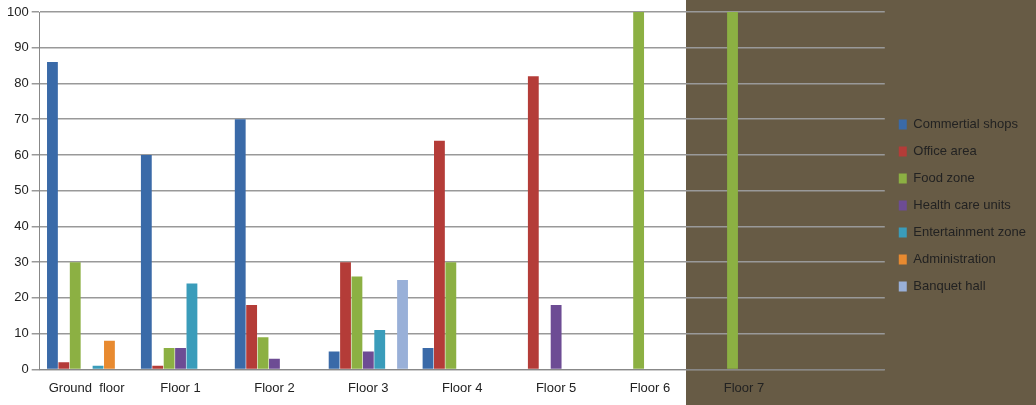 The image size is (1036, 405). Describe the element at coordinates (21, 261) in the screenshot. I see `y-tick-label: 30` at that location.